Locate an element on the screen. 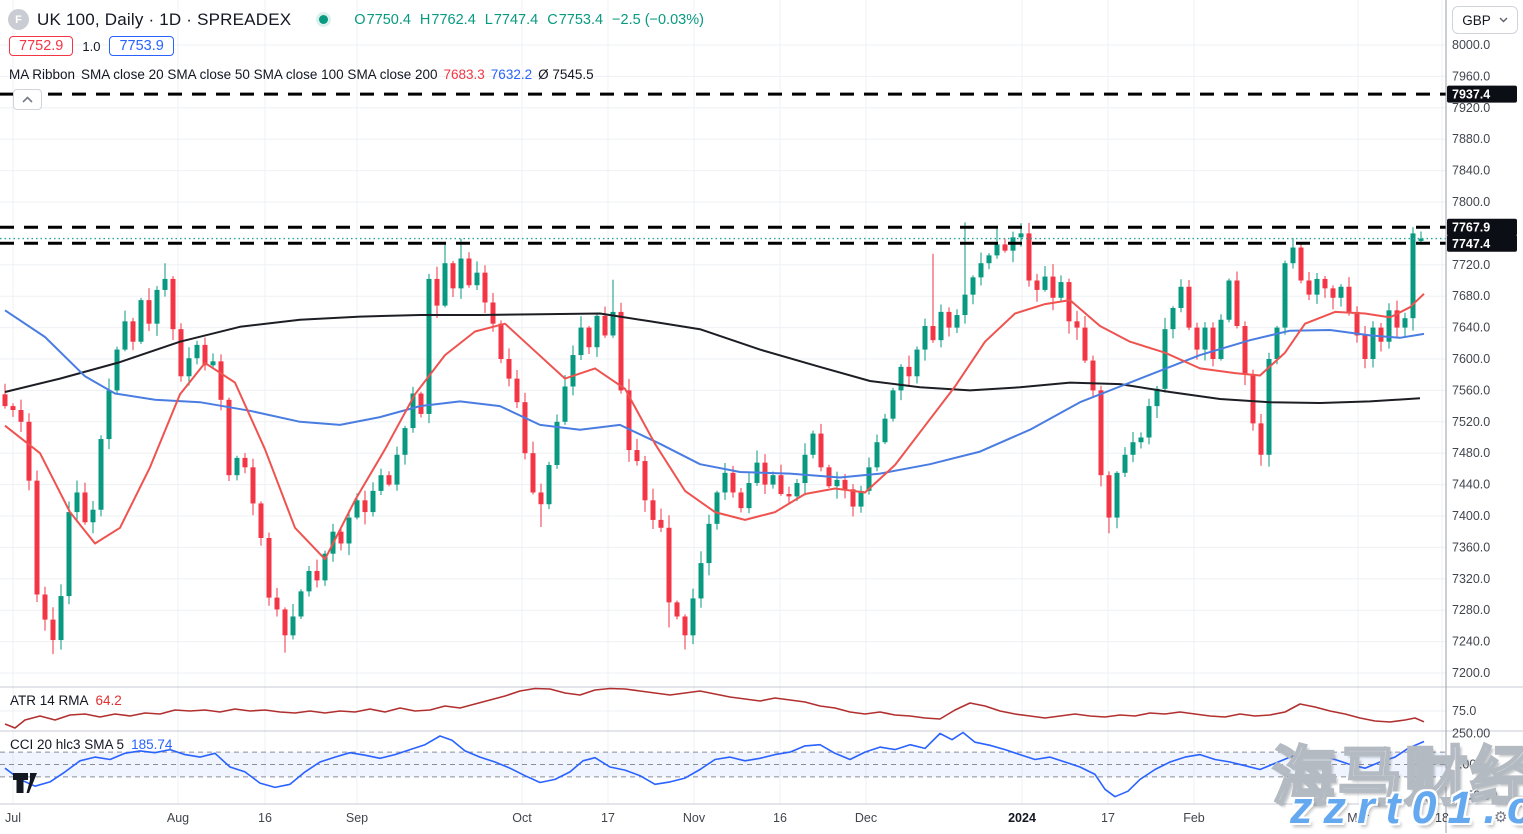 This screenshot has height=834, width=1523. spread-value: 1.0 is located at coordinates (91, 46).